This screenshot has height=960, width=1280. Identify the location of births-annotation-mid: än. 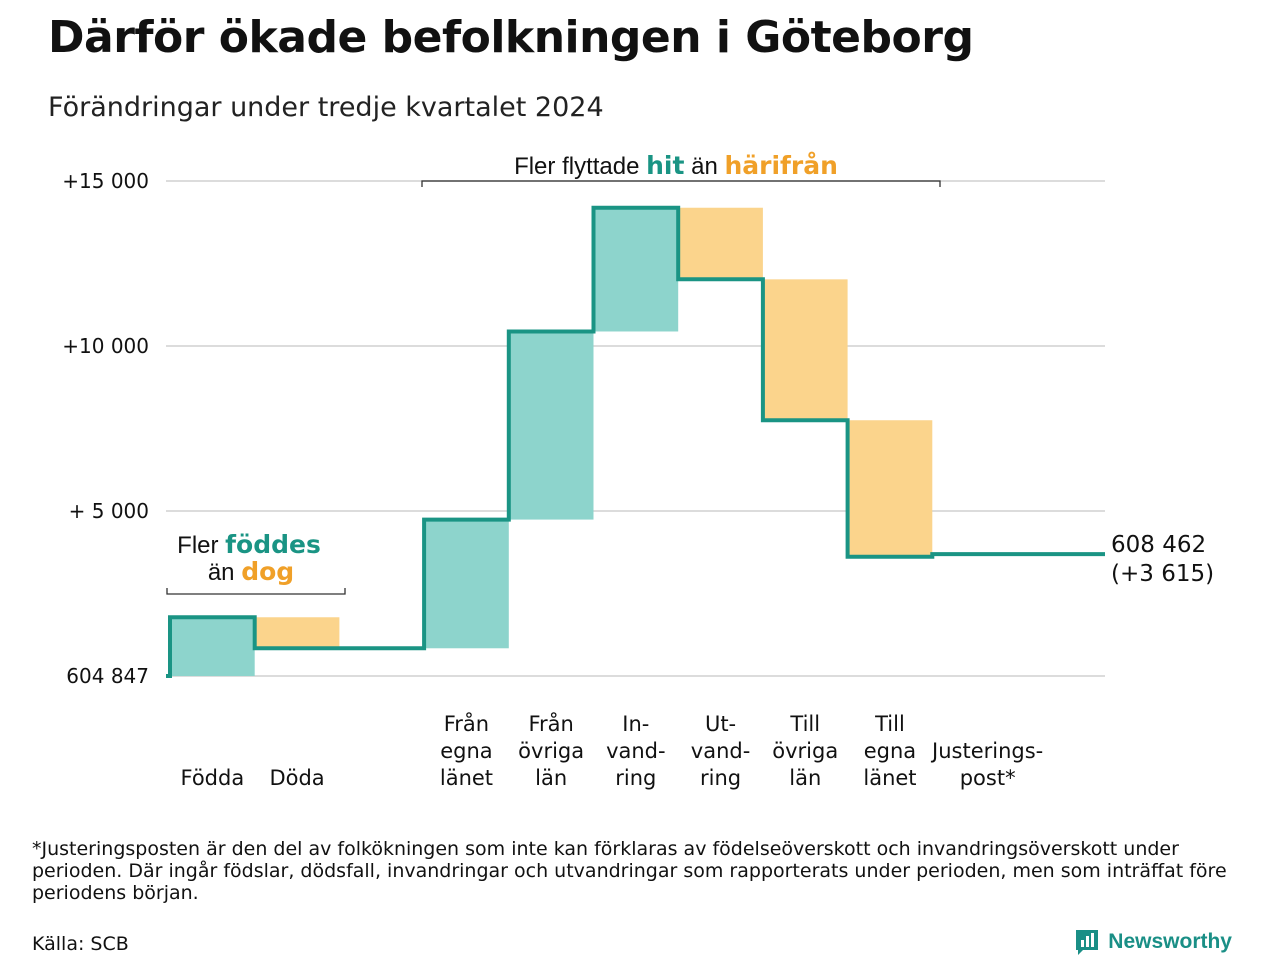
(224, 572).